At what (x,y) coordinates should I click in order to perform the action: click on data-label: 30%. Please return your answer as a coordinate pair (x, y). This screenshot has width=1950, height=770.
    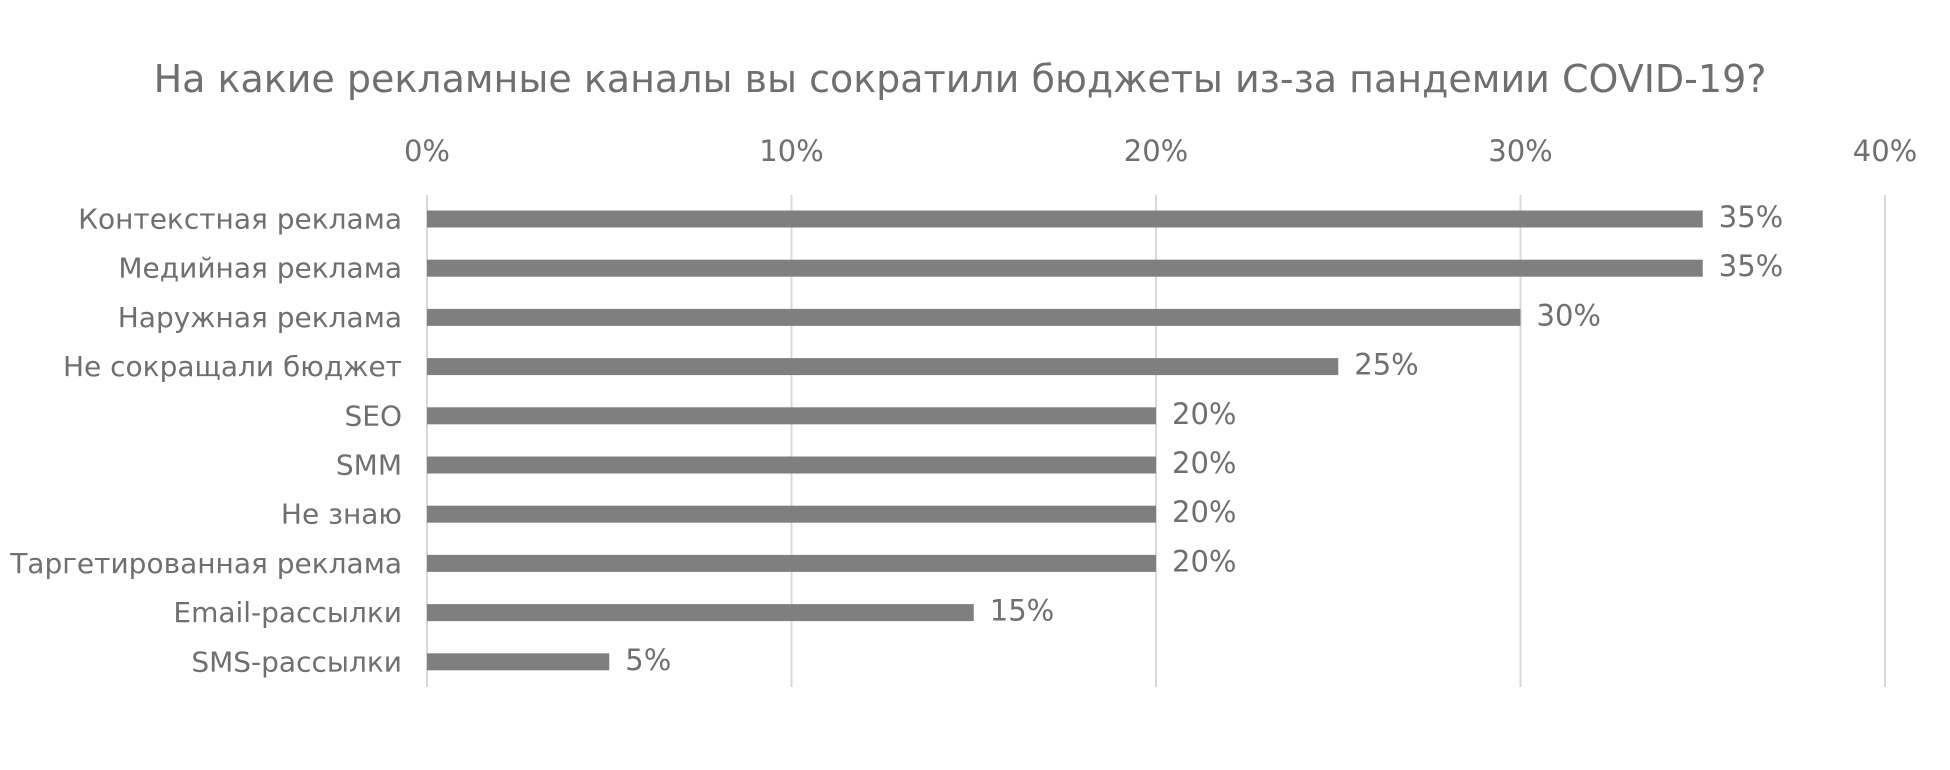
    Looking at the image, I should click on (1569, 315).